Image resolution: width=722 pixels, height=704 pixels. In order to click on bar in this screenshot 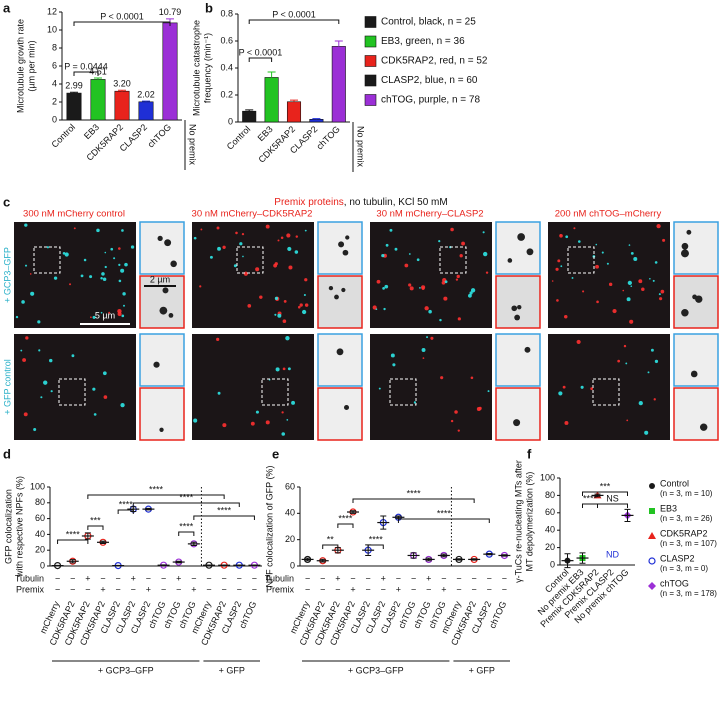, I will do `click(249, 116)`.